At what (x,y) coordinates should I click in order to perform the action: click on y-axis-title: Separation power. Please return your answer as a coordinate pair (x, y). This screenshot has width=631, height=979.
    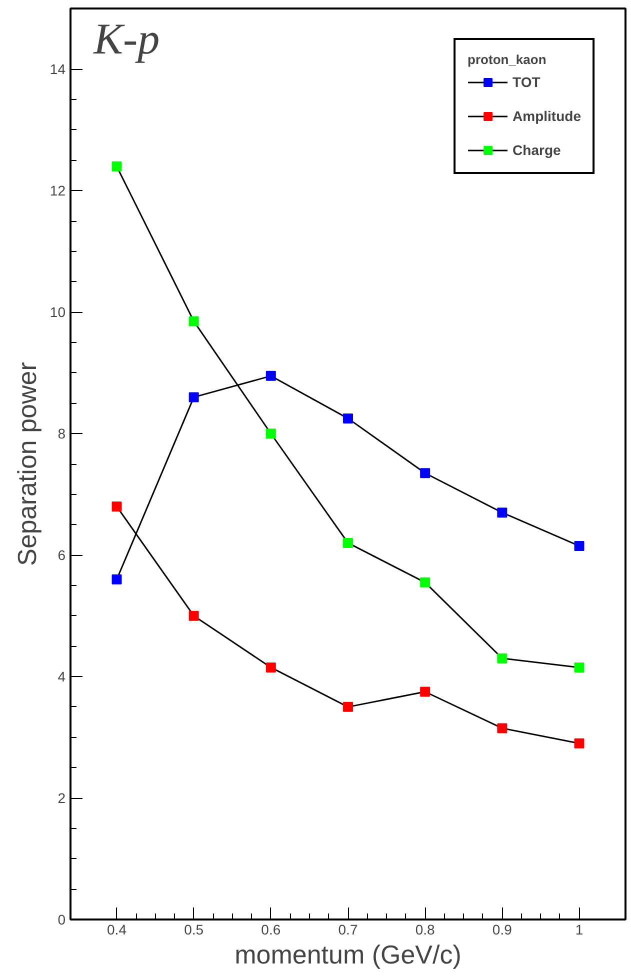
    Looking at the image, I should click on (27, 464).